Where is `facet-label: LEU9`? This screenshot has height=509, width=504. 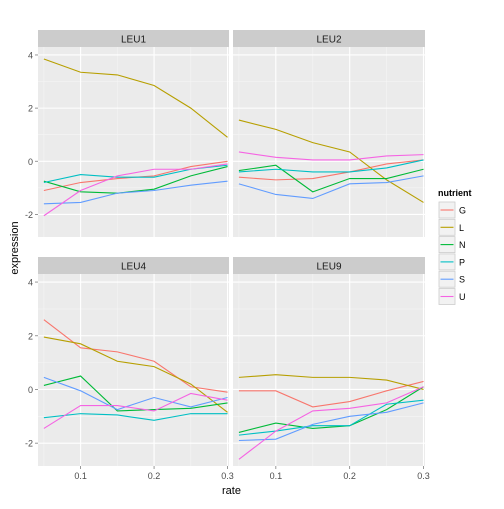
facet-label: LEU9 is located at coordinates (328, 267).